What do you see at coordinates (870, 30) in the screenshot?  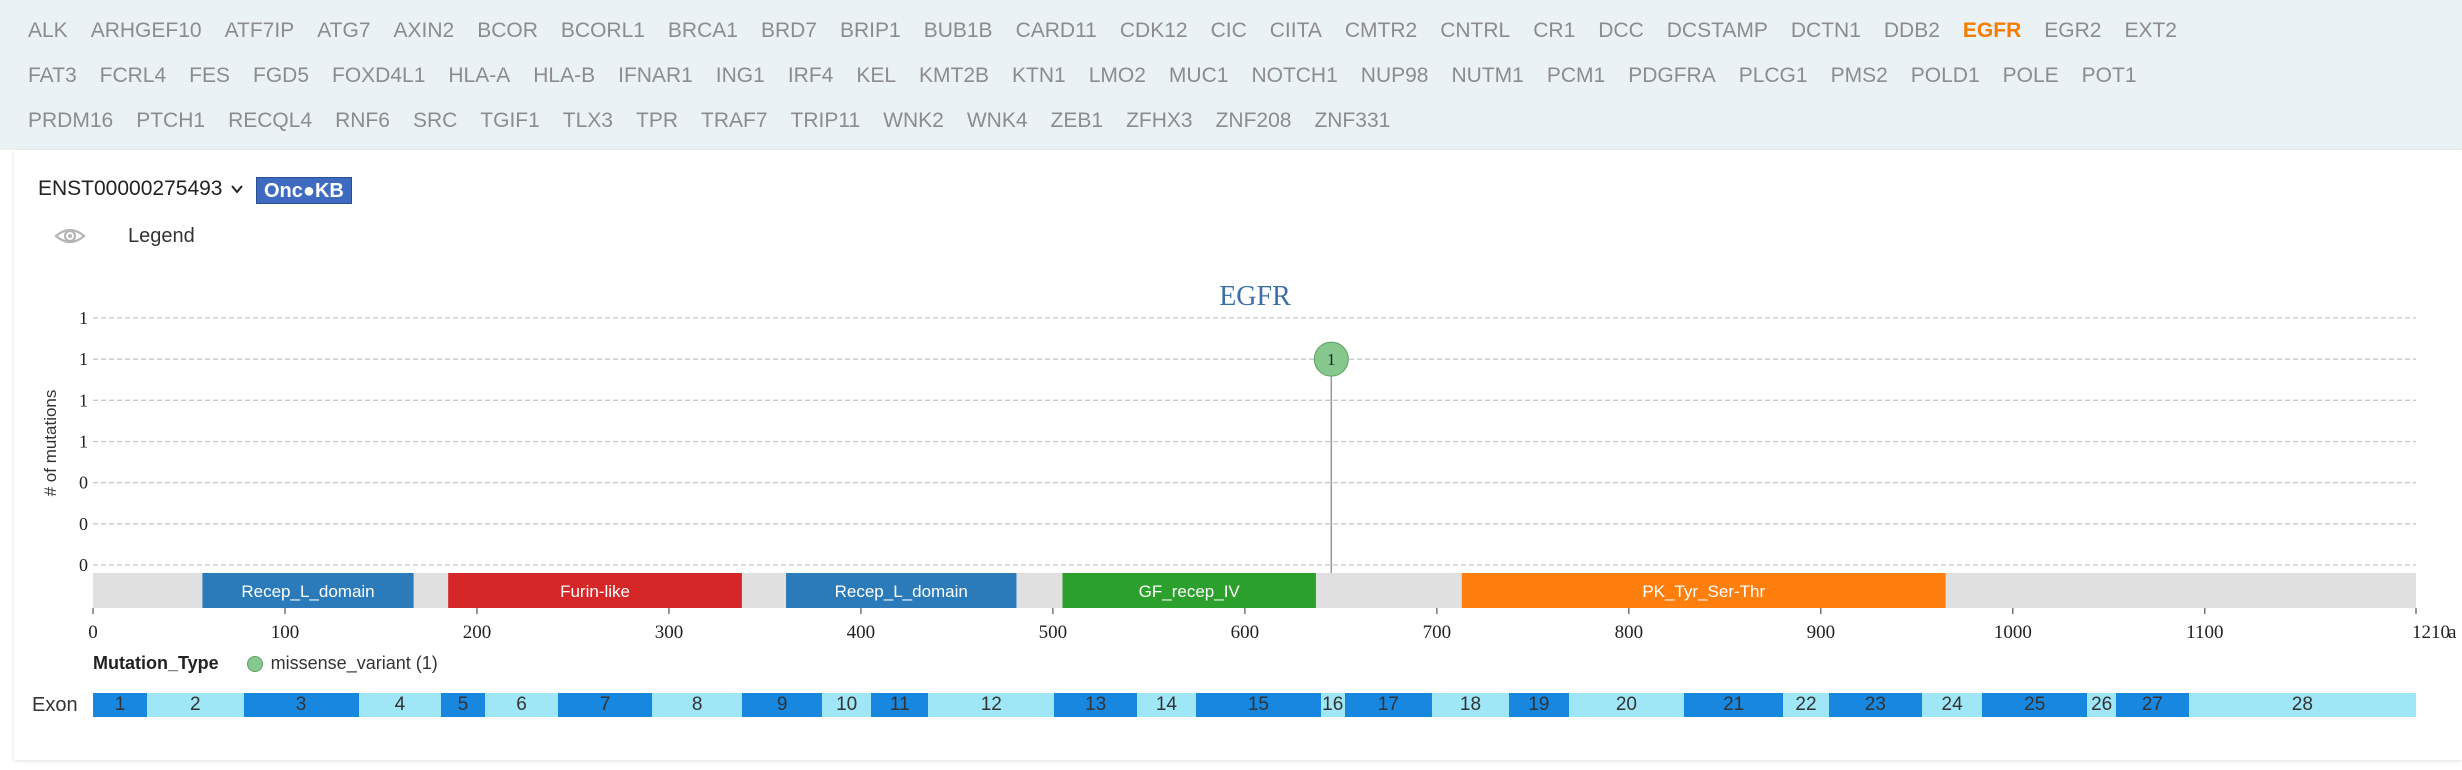 I see `gene-link-brip1: BRIP1` at bounding box center [870, 30].